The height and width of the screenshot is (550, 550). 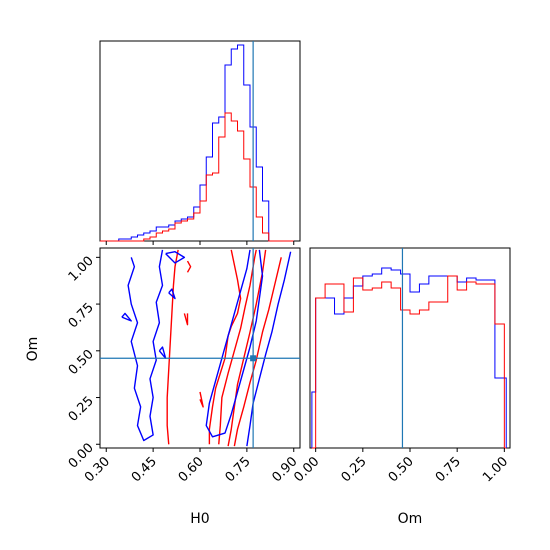 I want to click on x-tick-label: 1.00, so click(x=495, y=469).